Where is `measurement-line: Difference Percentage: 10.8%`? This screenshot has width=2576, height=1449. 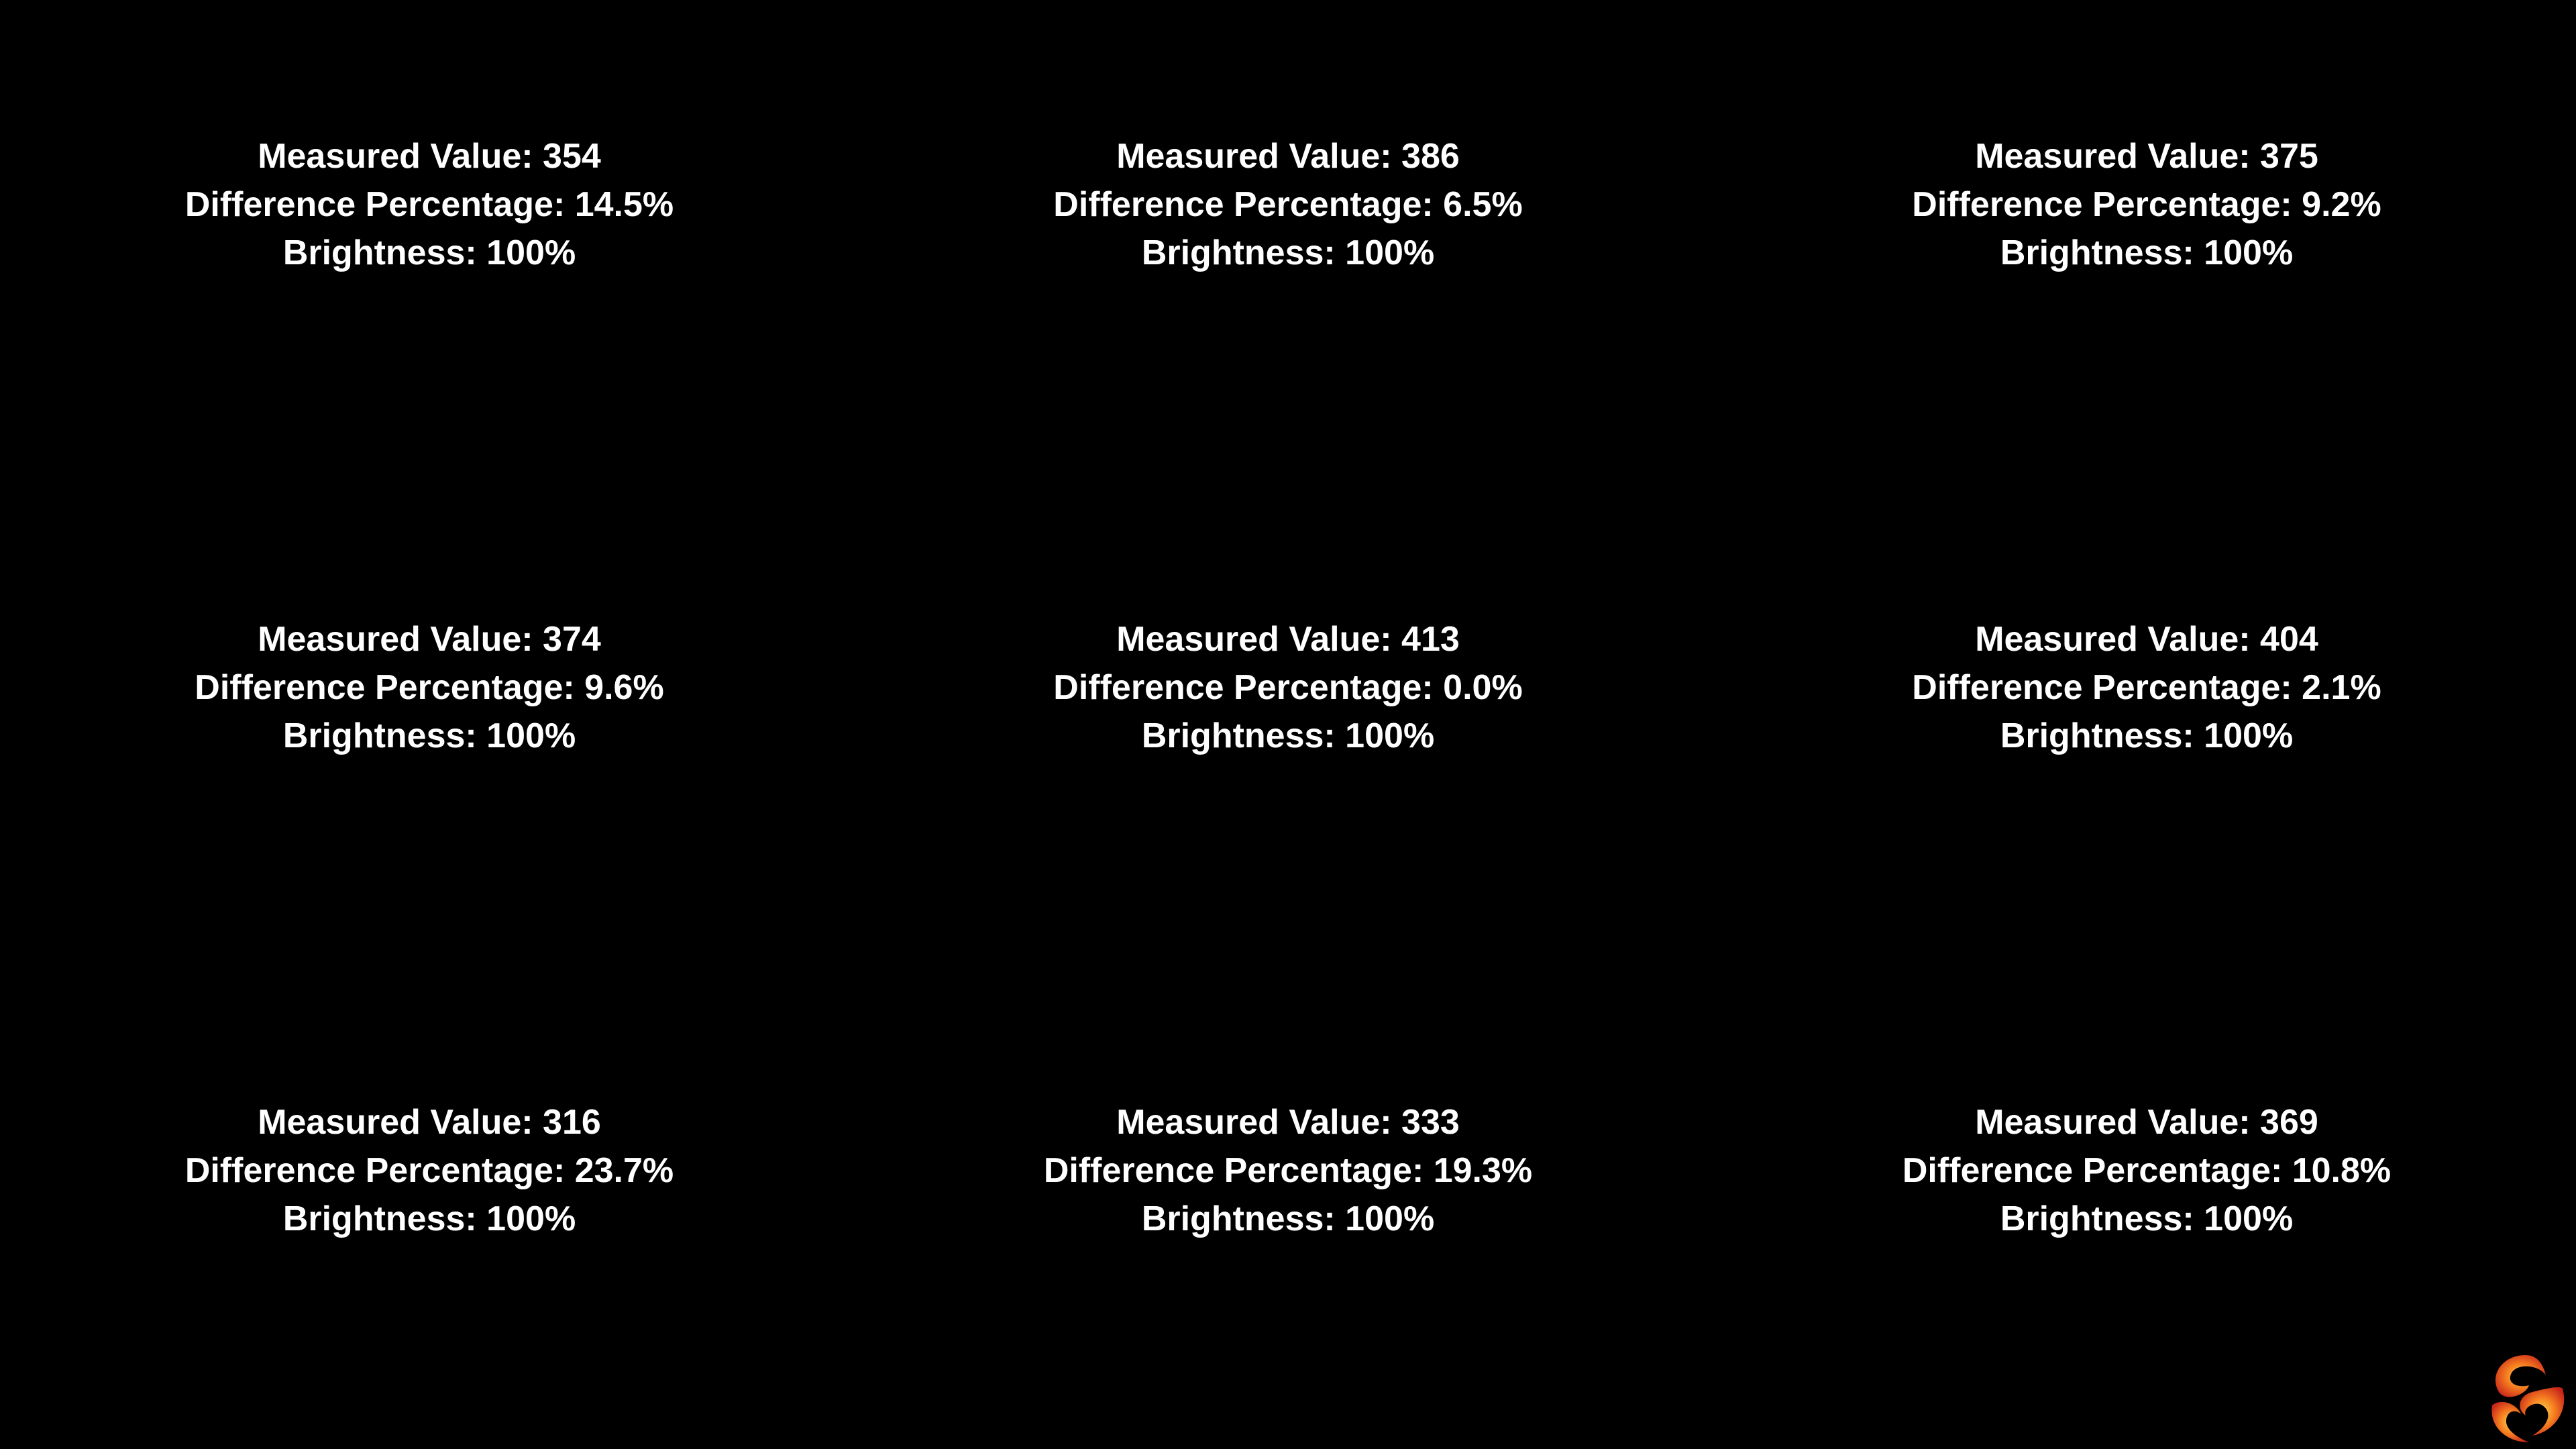
measurement-line: Difference Percentage: 10.8% is located at coordinates (2147, 1170).